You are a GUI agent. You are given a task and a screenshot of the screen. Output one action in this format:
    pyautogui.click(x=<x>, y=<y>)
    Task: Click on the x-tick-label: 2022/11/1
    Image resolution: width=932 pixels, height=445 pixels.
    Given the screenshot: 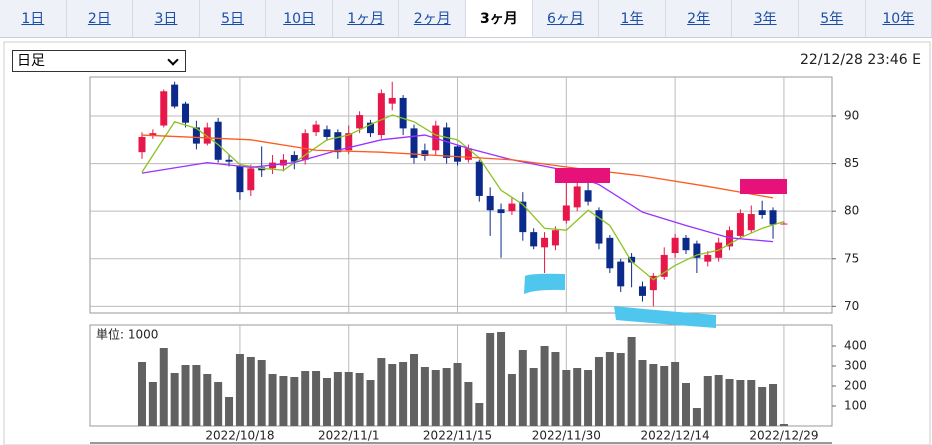 What is the action you would take?
    pyautogui.click(x=349, y=436)
    